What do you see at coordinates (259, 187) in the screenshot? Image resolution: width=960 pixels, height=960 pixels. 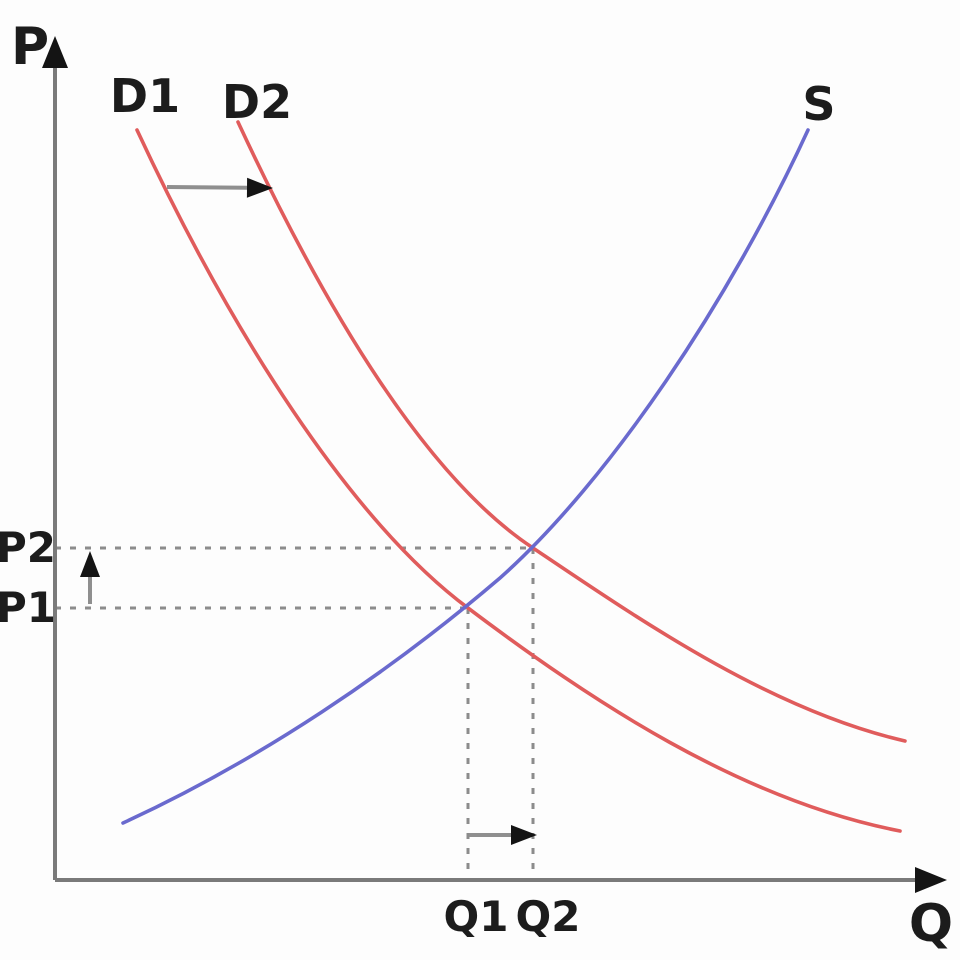 I see `demand-shift-arrow-head` at bounding box center [259, 187].